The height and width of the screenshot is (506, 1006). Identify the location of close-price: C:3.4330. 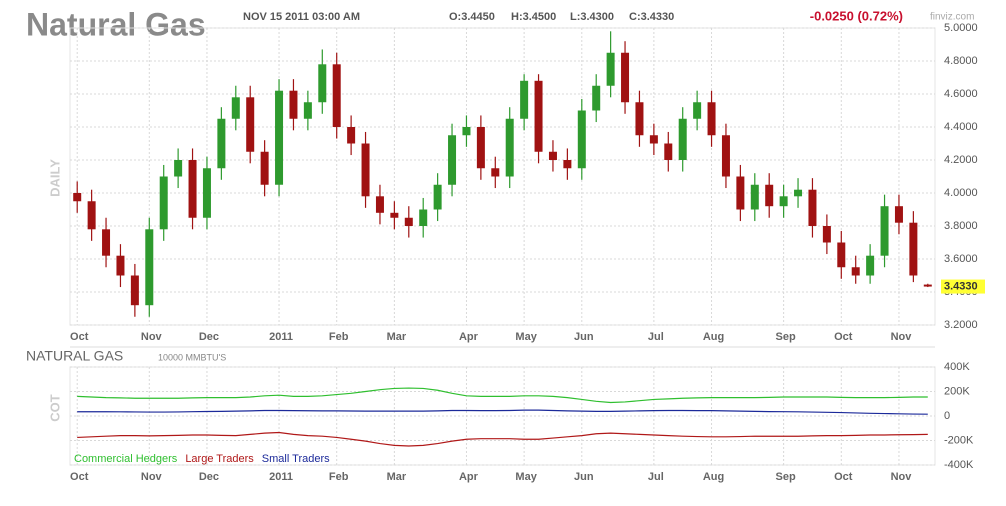
(651, 17).